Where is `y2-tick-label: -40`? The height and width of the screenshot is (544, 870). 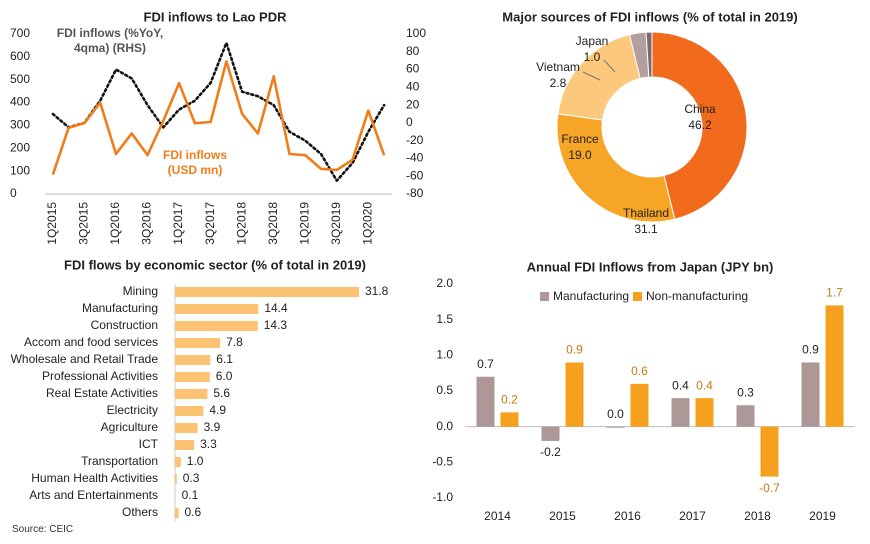
y2-tick-label: -40 is located at coordinates (415, 158).